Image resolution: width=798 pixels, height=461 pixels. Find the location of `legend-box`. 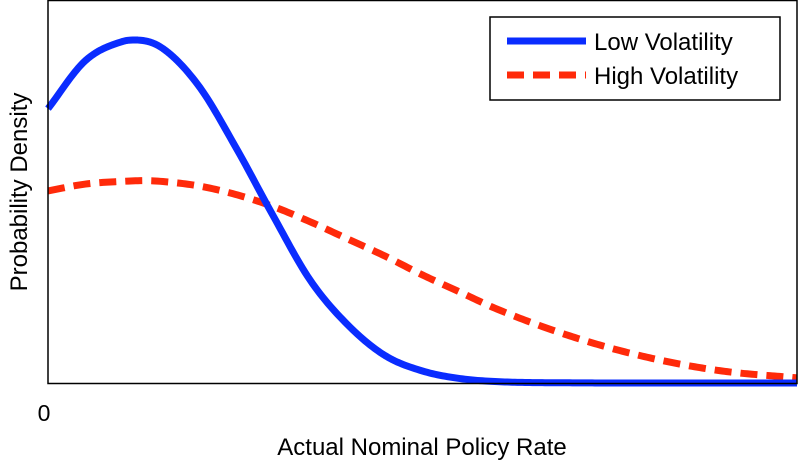

legend-box is located at coordinates (635, 58).